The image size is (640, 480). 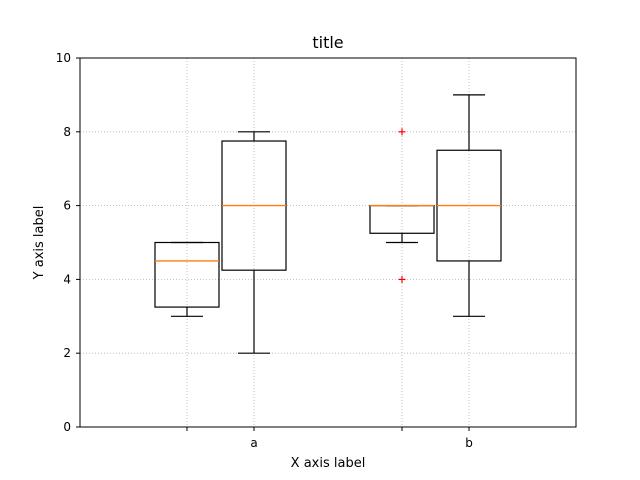 I want to click on y-tick-label: 0, so click(x=67, y=427).